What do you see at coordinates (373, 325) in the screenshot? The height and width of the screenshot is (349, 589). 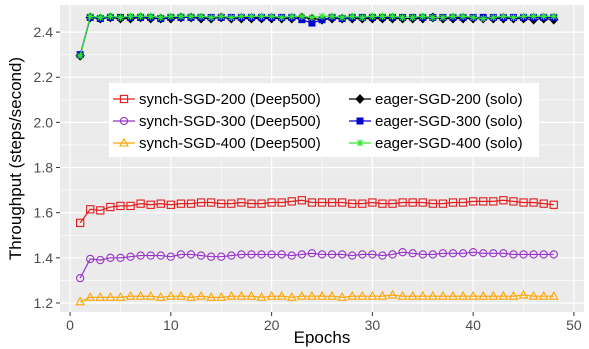 I see `x-tick-label: 30` at bounding box center [373, 325].